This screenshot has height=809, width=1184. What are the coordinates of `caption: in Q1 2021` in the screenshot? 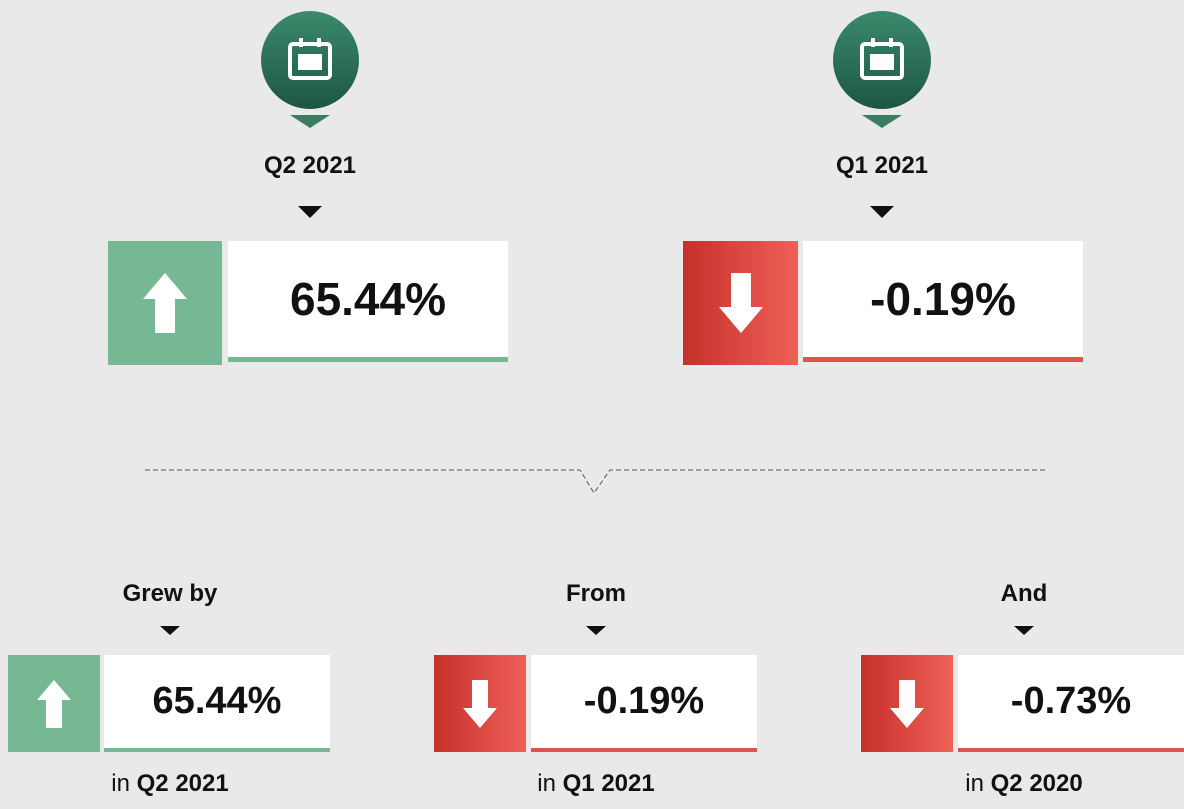 It's located at (596, 784).